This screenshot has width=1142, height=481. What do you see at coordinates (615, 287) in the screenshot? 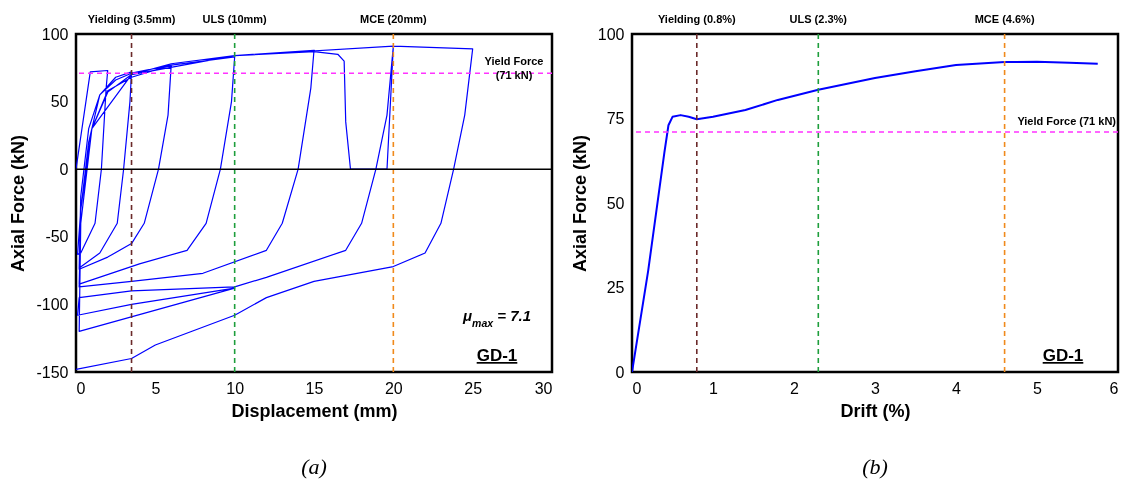
I see `y-tick-label: 25` at bounding box center [615, 287].